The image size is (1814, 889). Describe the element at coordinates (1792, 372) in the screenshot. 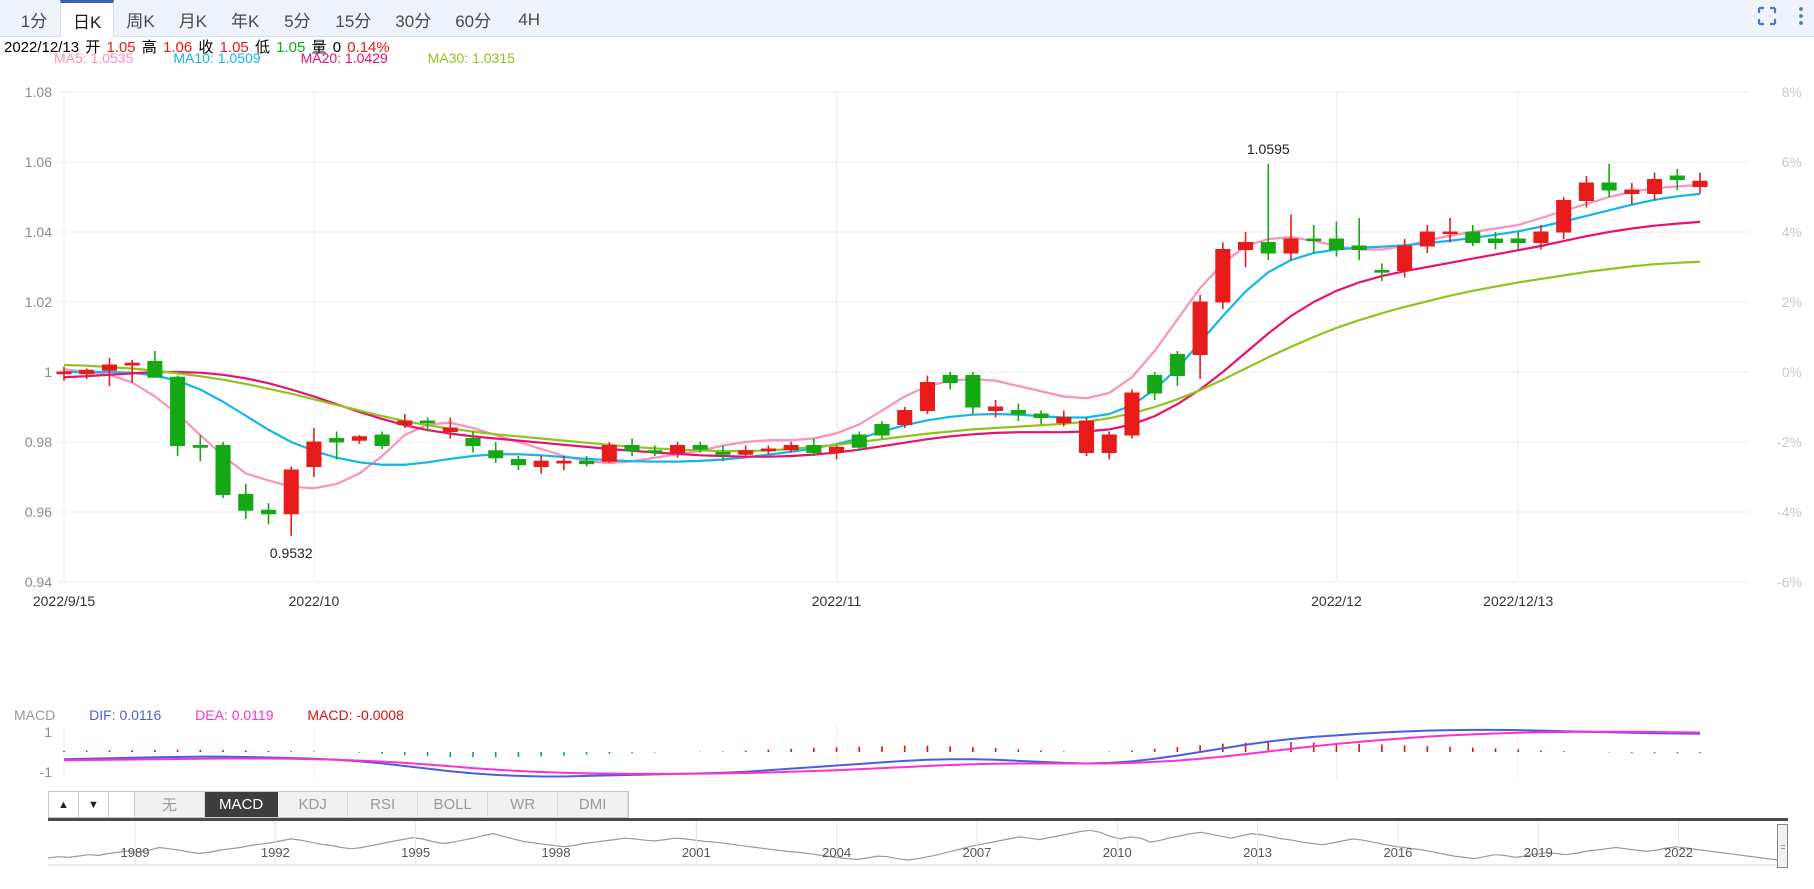

I see `price-y-tick-right: 0%` at that location.